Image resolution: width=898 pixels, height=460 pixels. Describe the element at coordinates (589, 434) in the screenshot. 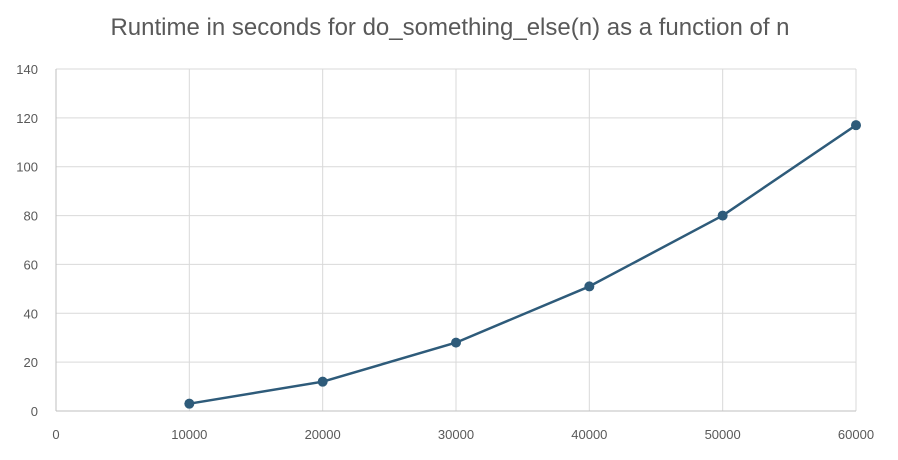

I see `x-tick-label: 40000` at that location.